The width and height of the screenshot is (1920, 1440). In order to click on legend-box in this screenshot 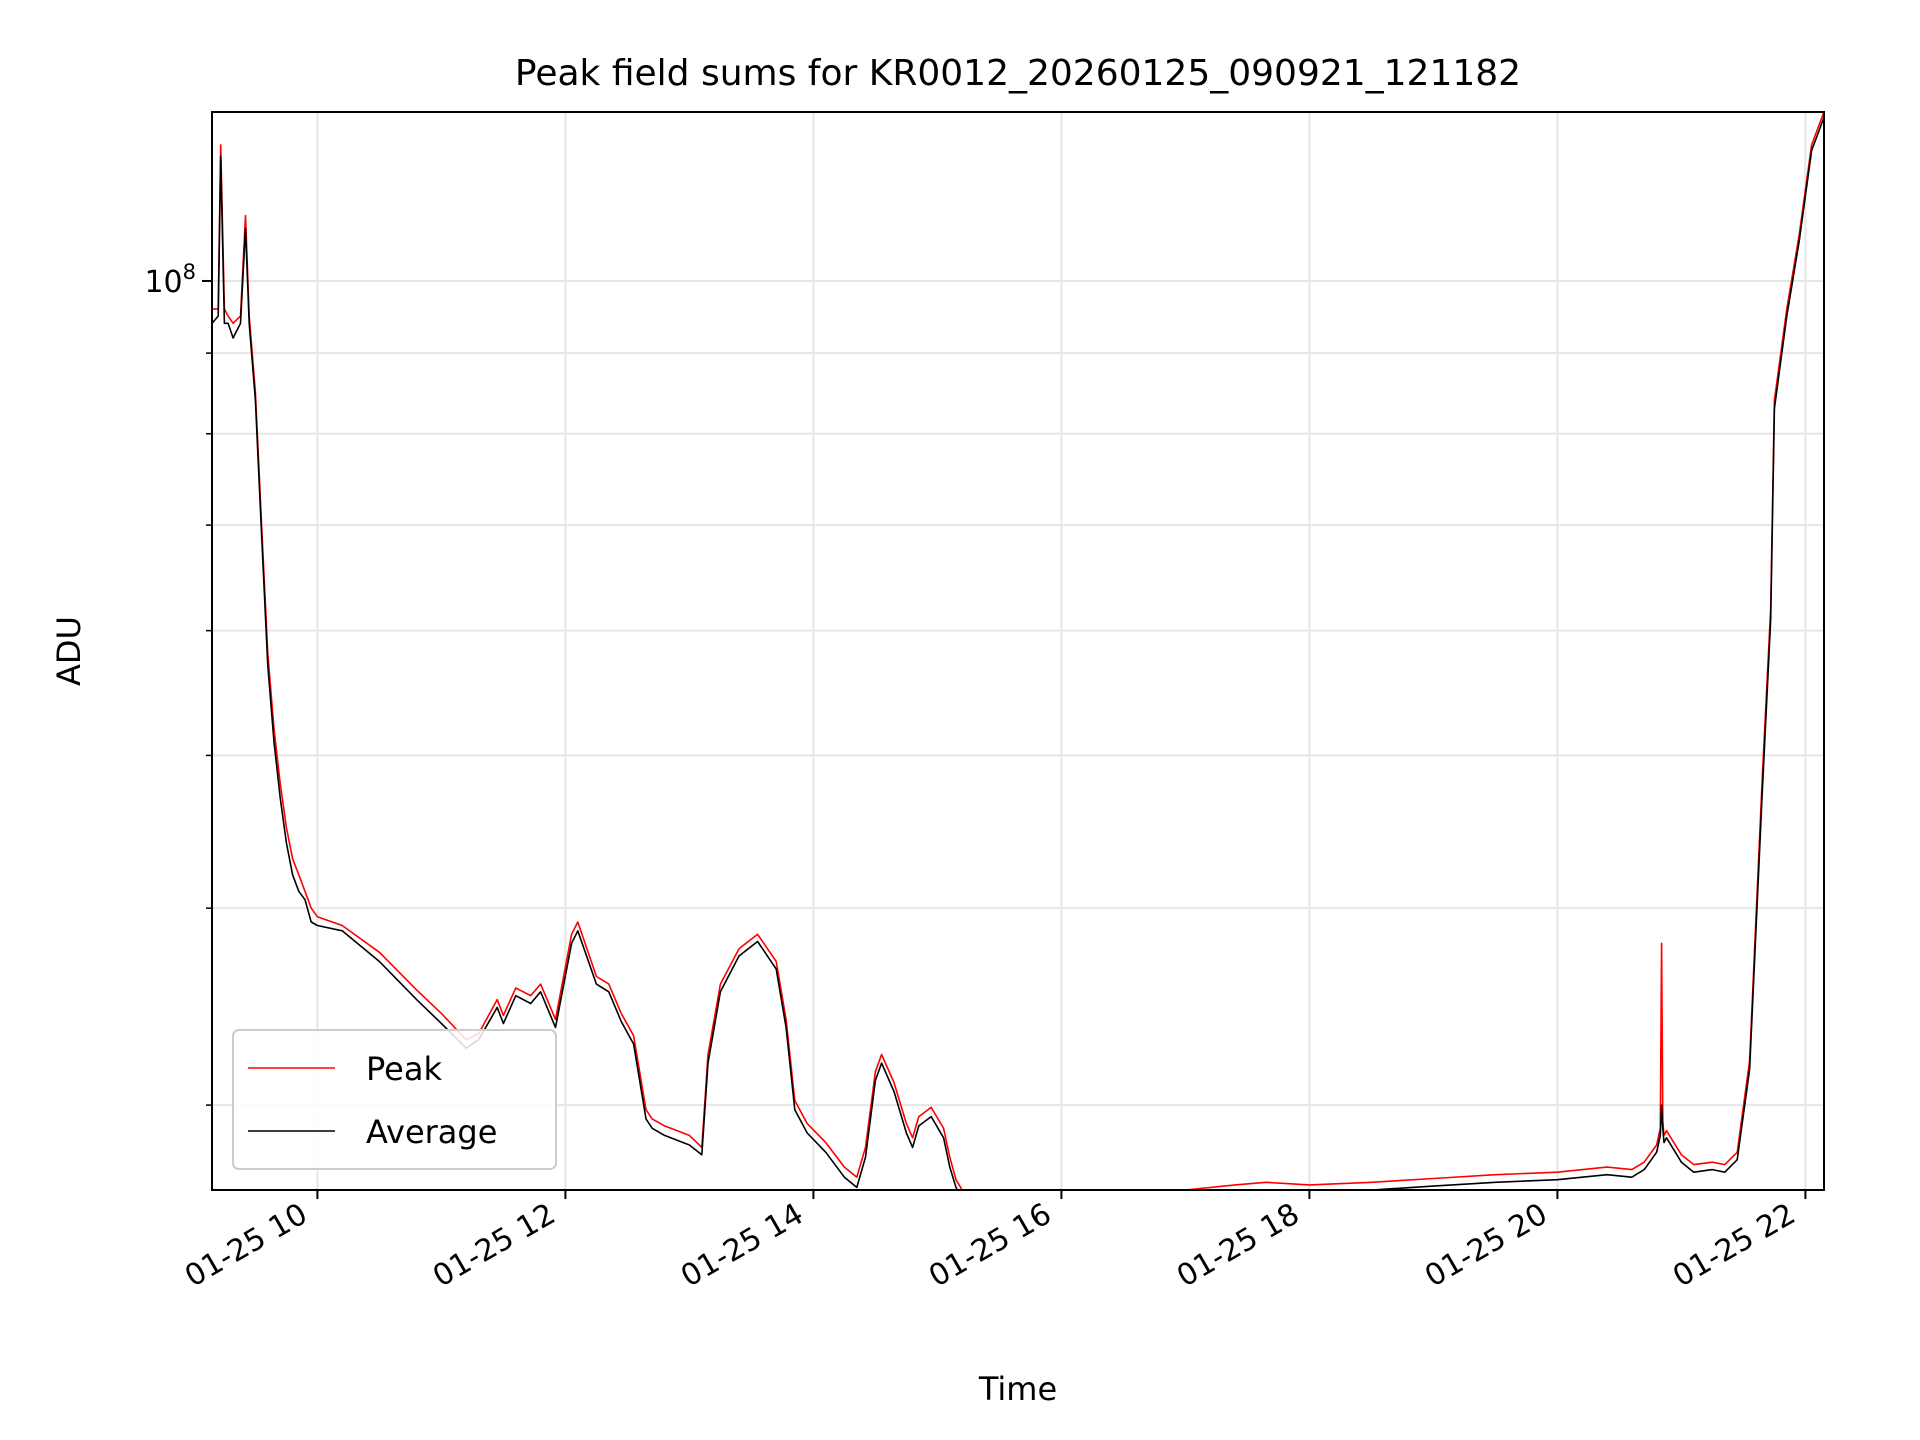, I will do `click(394, 1099)`.